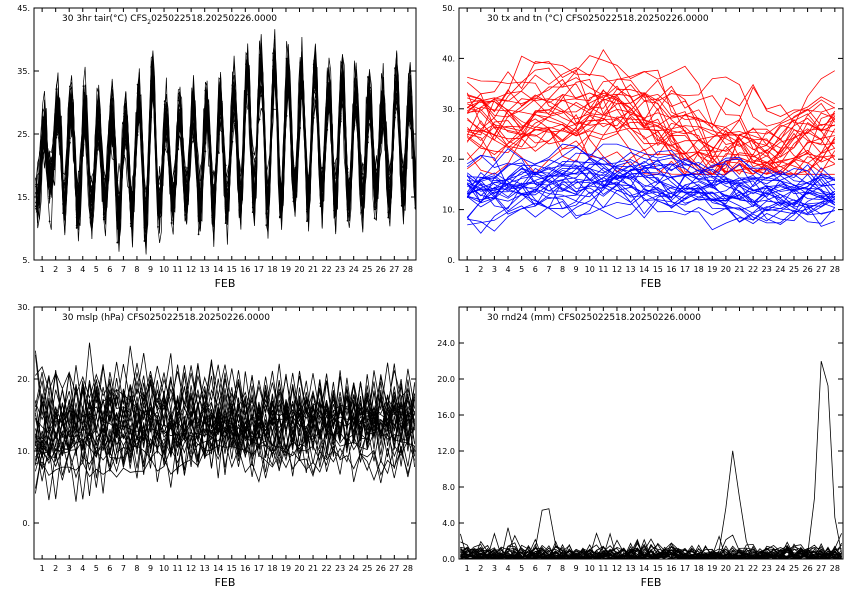 The width and height of the screenshot is (853, 596). I want to click on y-tick-label: 5., so click(26, 260).